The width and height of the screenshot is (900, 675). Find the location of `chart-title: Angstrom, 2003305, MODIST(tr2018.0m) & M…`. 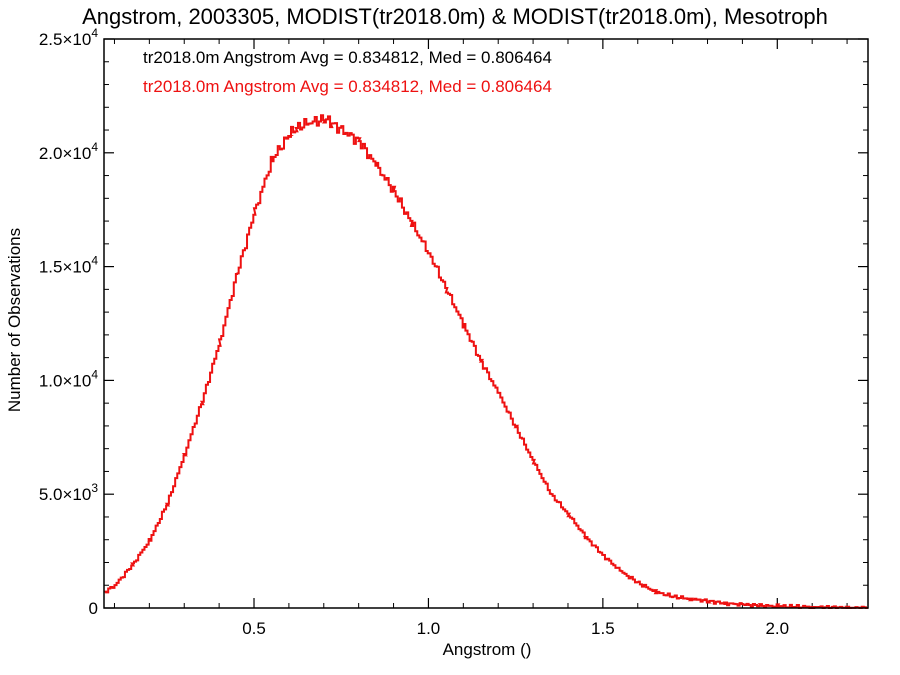

chart-title: Angstrom, 2003305, MODIST(tr2018.0m) & M… is located at coordinates (455, 16).